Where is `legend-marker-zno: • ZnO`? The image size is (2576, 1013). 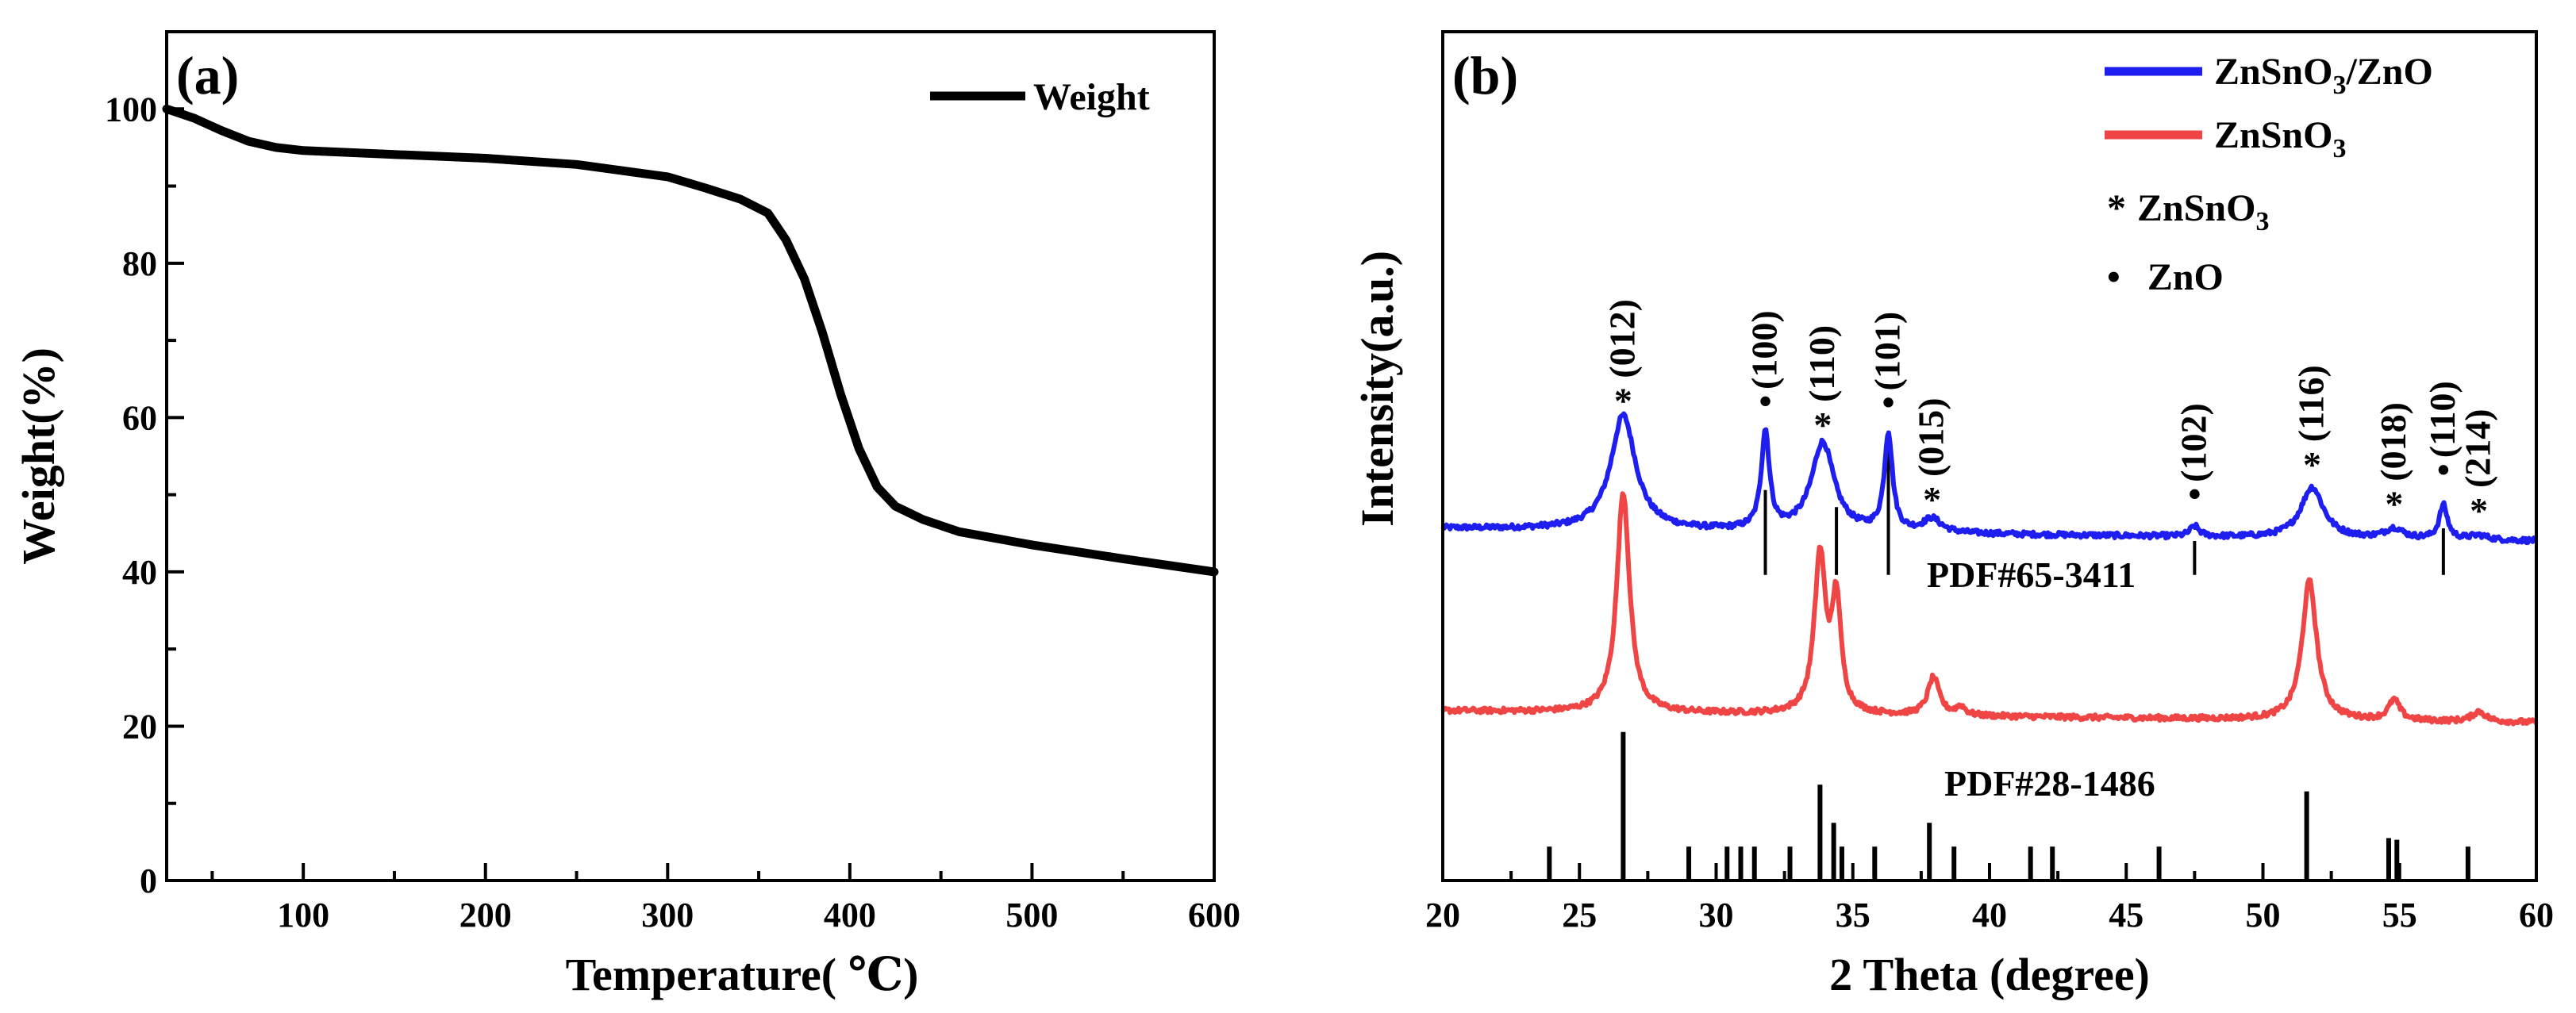 legend-marker-zno: • ZnO is located at coordinates (2165, 277).